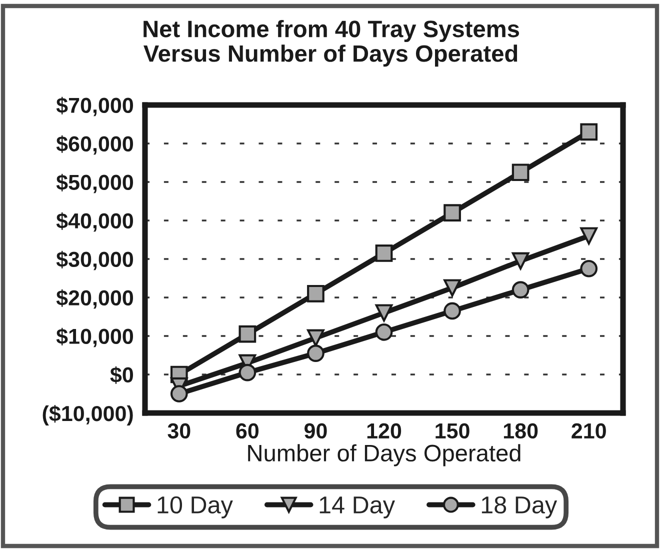 The width and height of the screenshot is (662, 549). What do you see at coordinates (315, 431) in the screenshot?
I see `x-tick-label: 90` at bounding box center [315, 431].